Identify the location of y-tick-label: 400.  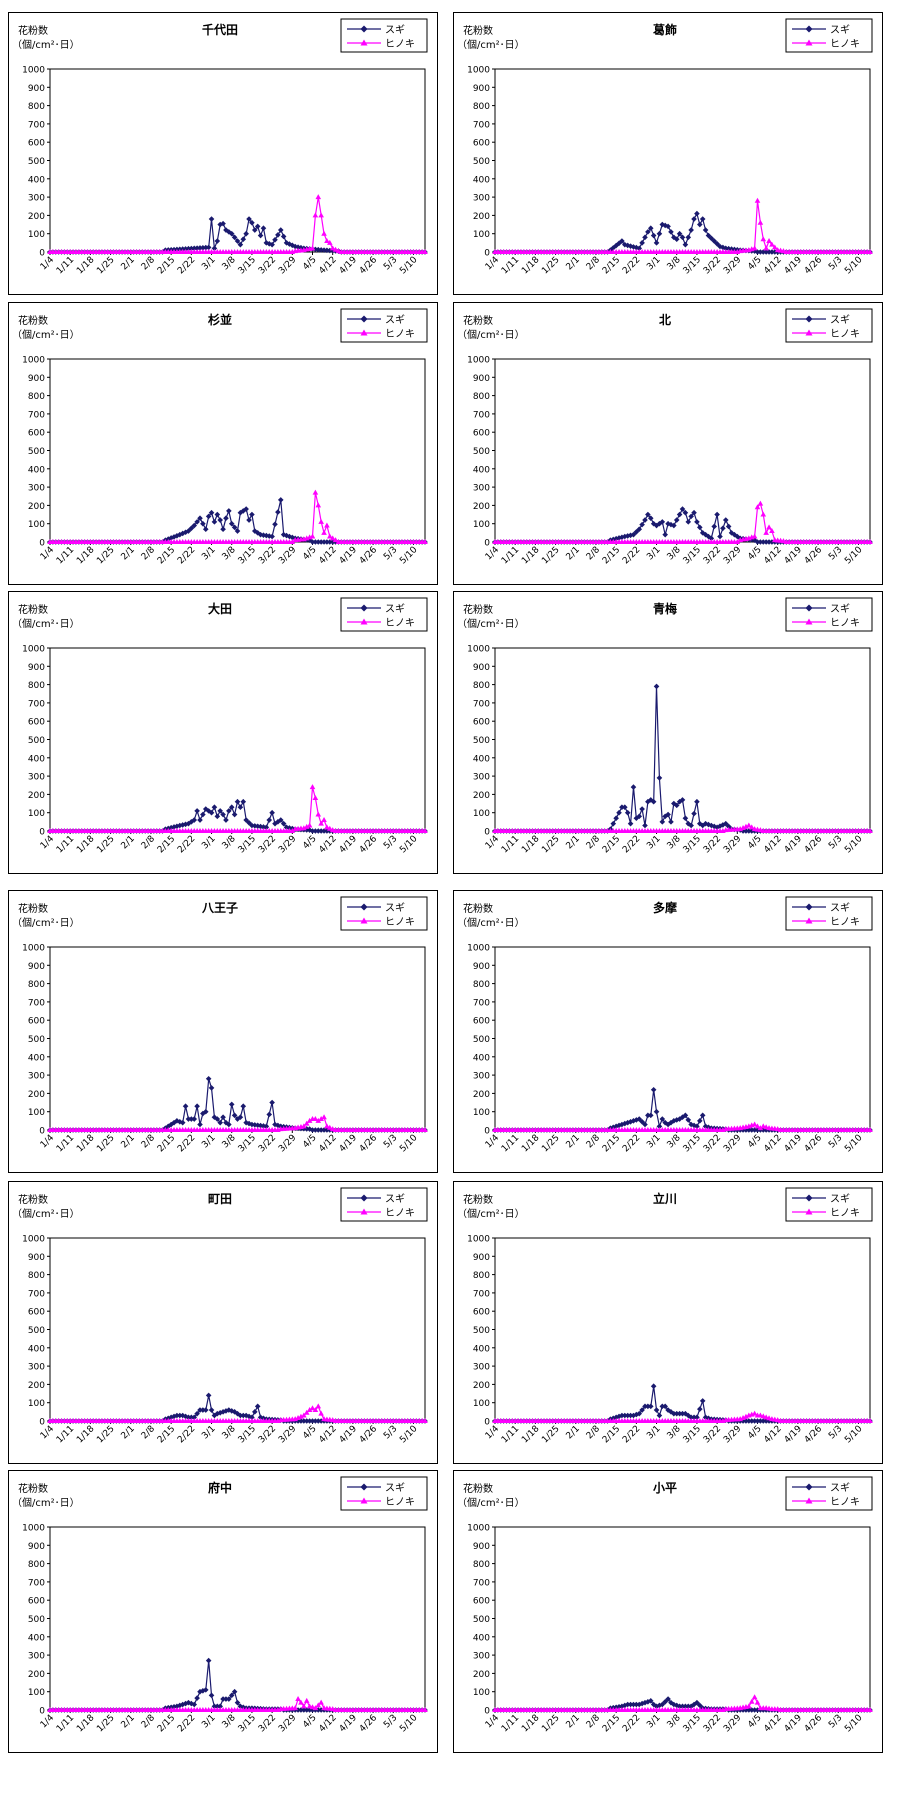
(481, 470).